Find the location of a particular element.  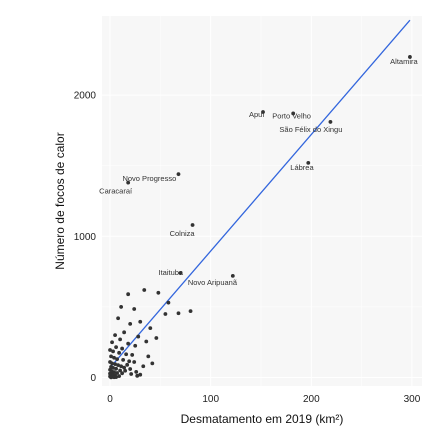

x-tick-labels: 0 100 200 300 is located at coordinates (263, 399).